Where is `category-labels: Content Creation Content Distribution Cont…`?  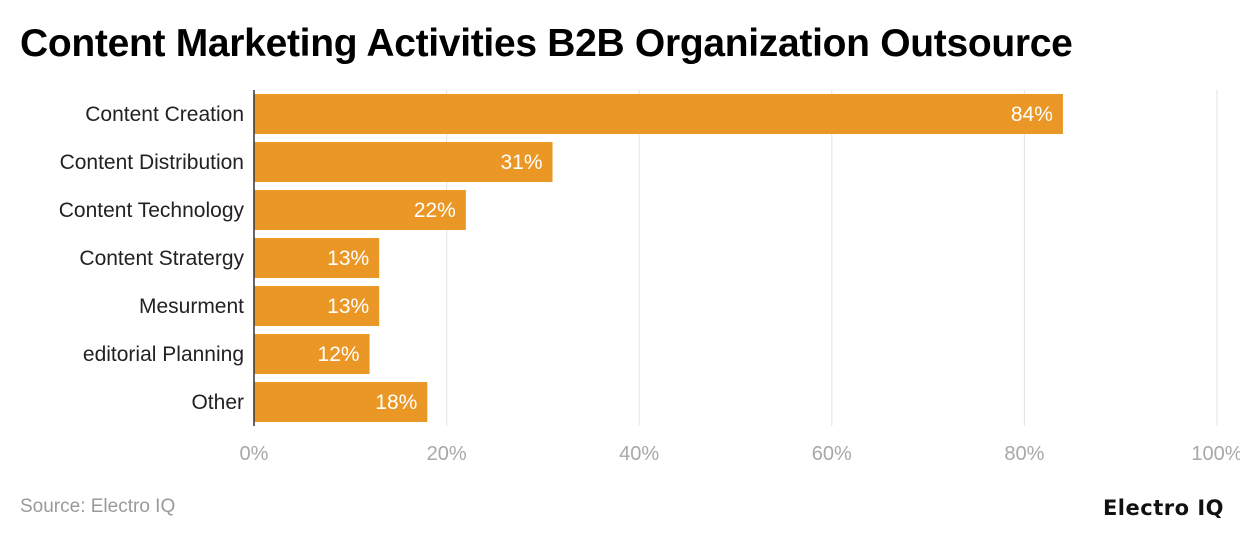 category-labels: Content Creation Content Distribution Cont… is located at coordinates (152, 258).